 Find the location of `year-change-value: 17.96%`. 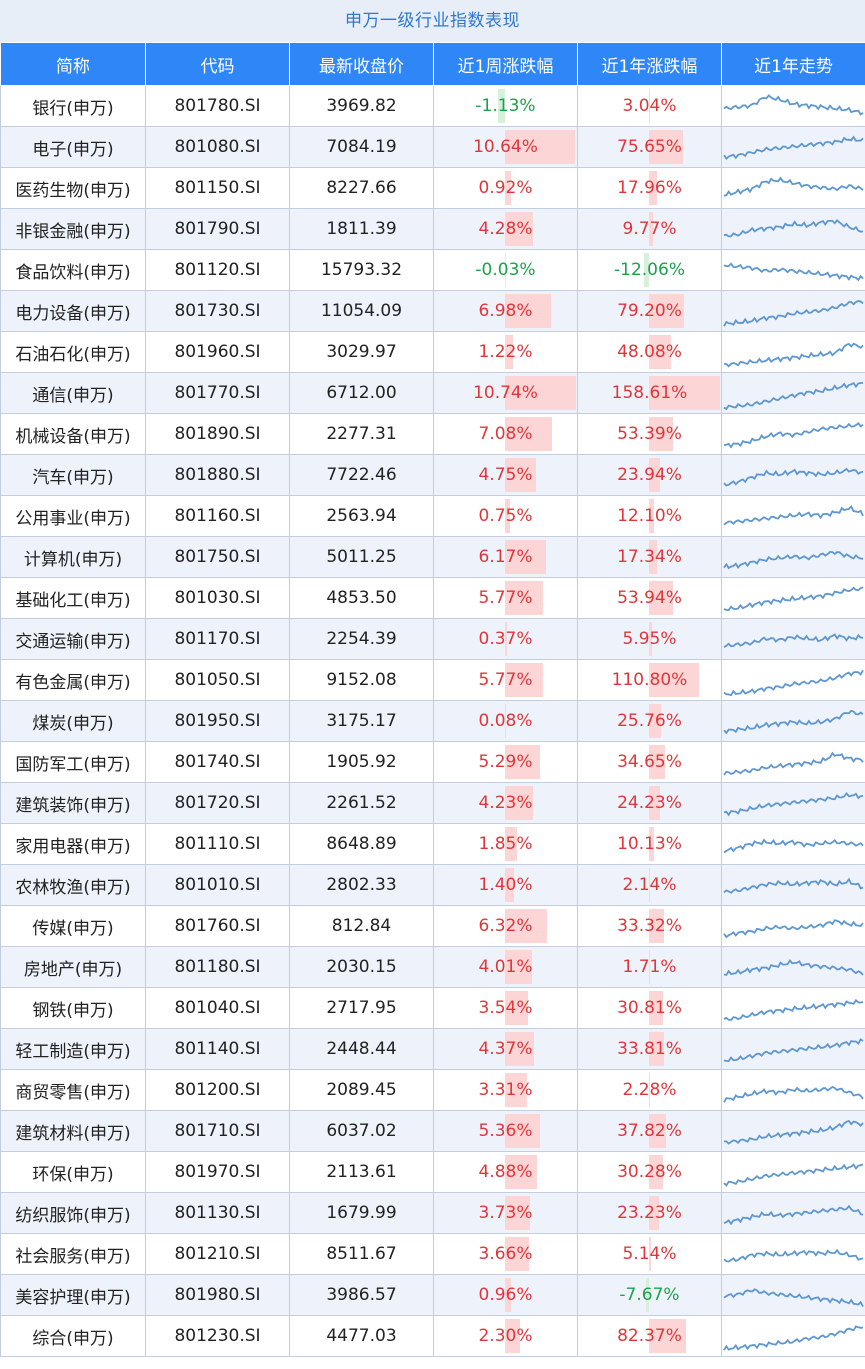

year-change-value: 17.96% is located at coordinates (649, 188).